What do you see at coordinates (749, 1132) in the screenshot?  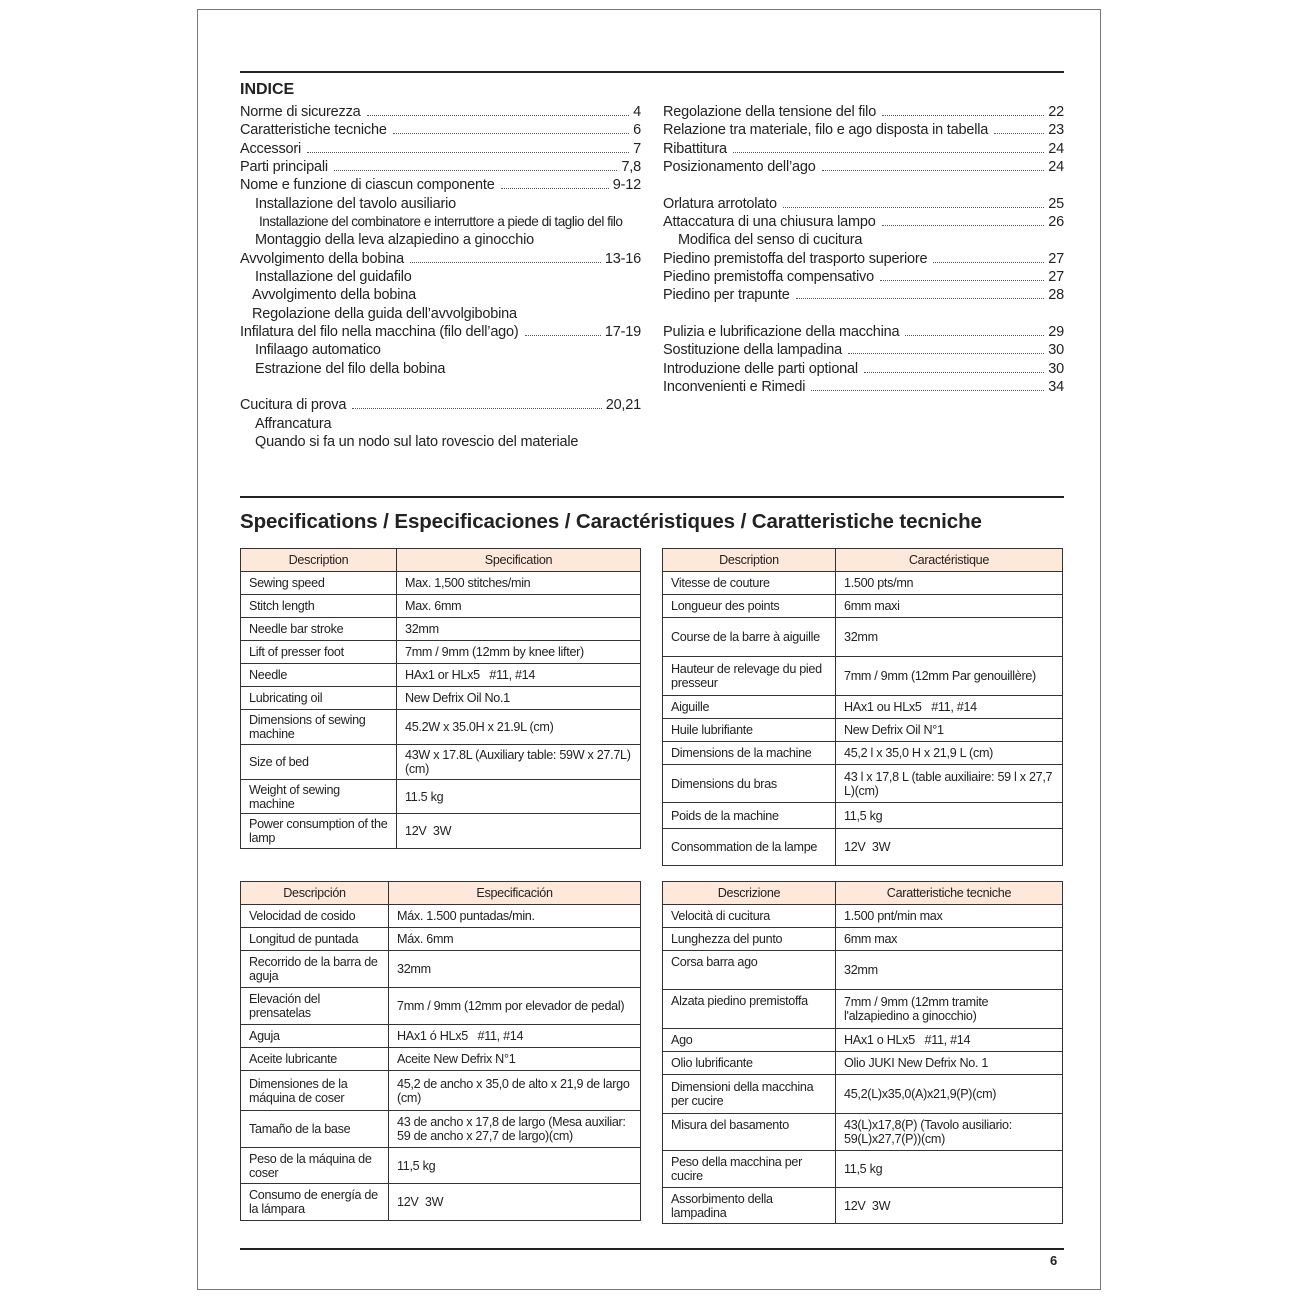 I see `spec-label: Misura del basamento` at bounding box center [749, 1132].